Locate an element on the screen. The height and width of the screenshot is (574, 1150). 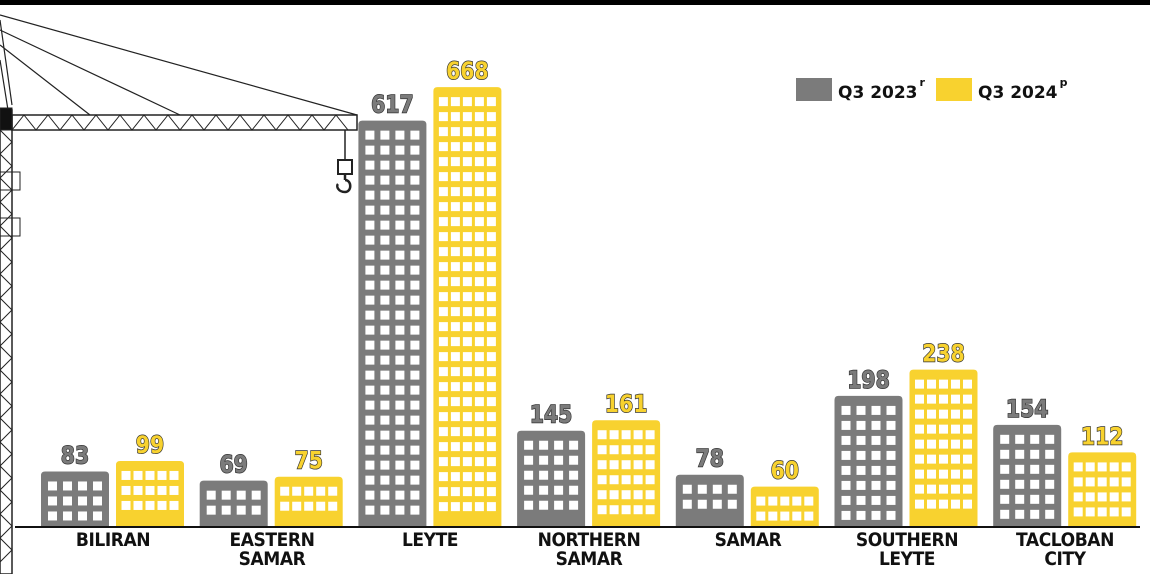
legend-label: Q3 2024 is located at coordinates (1018, 93).